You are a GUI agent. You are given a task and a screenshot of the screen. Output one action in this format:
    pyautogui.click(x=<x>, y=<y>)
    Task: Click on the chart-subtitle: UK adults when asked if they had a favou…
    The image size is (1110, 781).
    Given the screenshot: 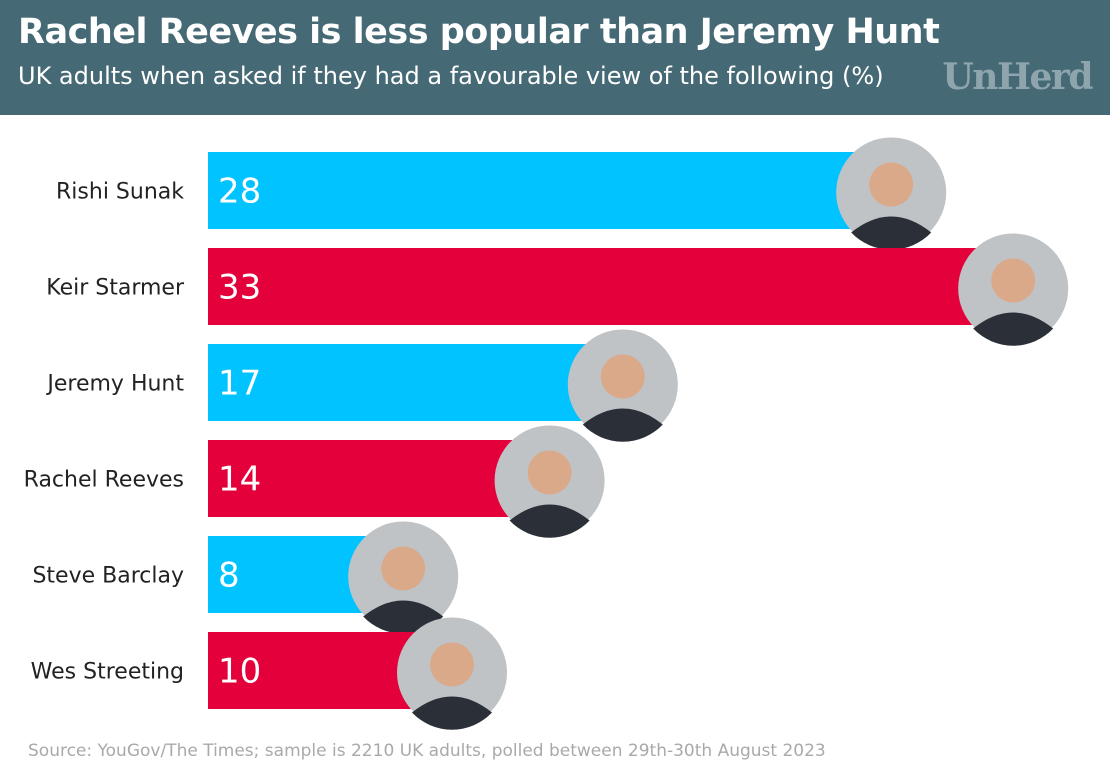 What is the action you would take?
    pyautogui.click(x=451, y=76)
    